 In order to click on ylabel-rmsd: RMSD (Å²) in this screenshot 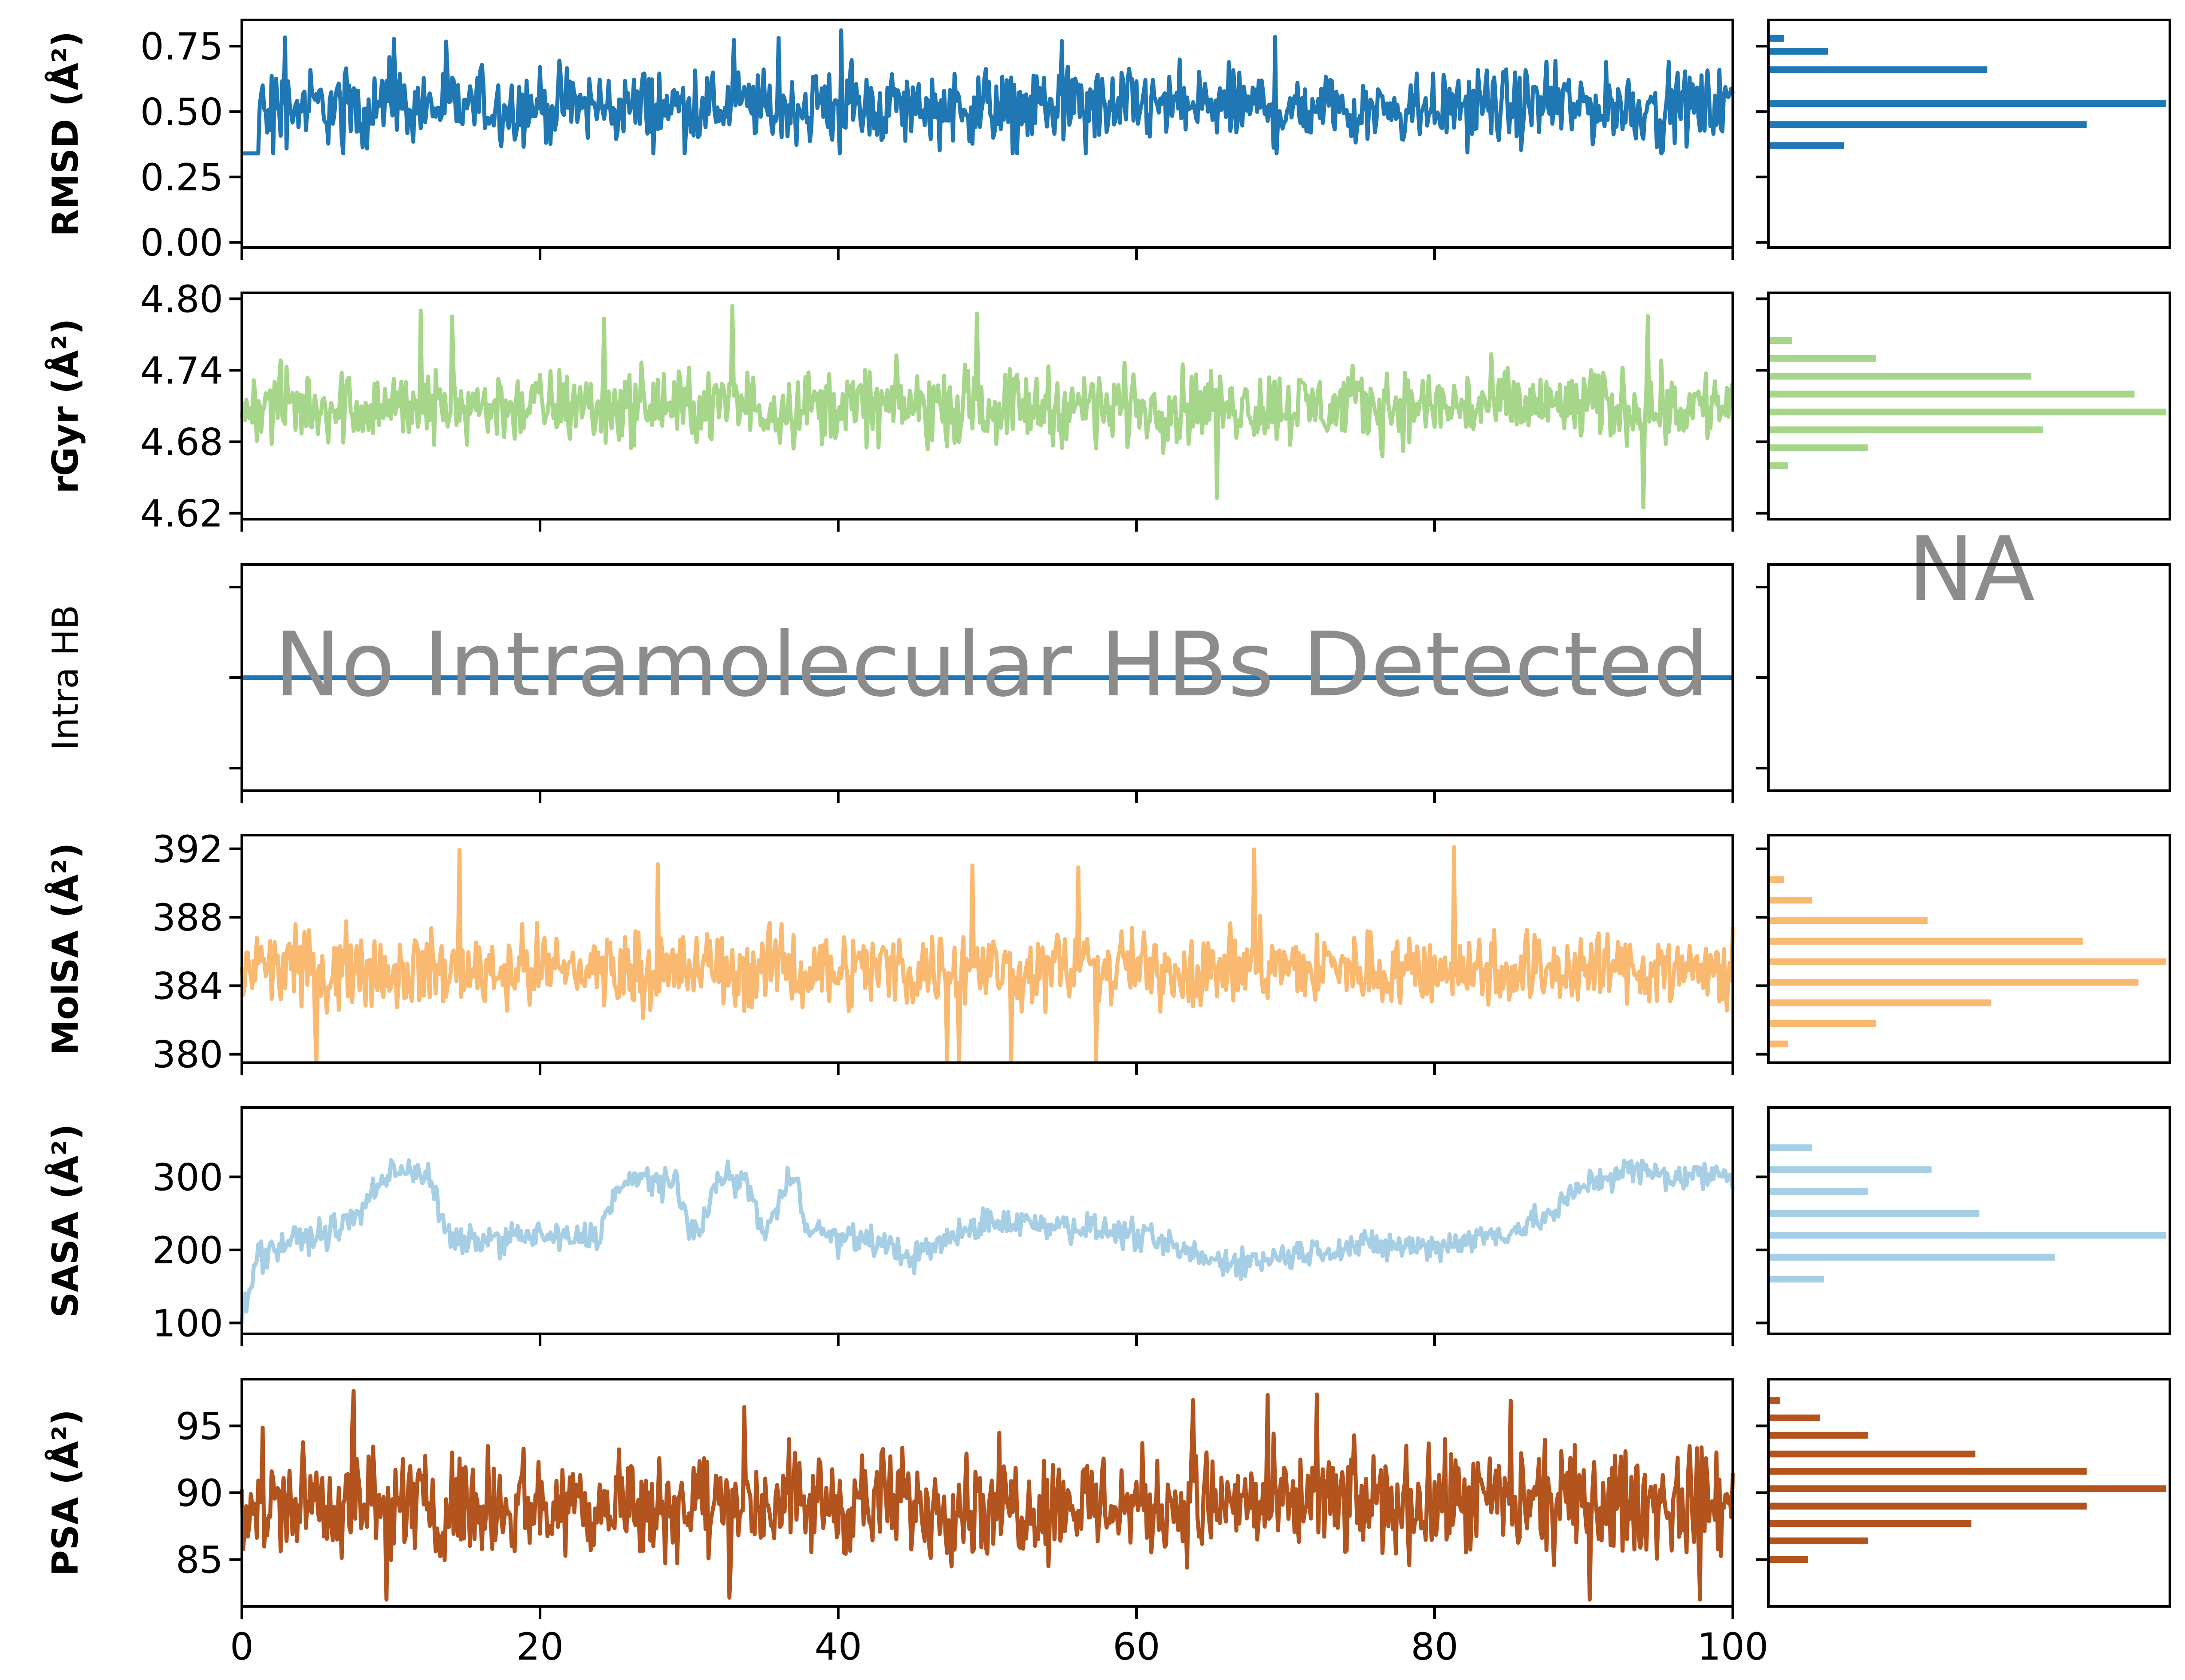, I will do `click(65, 134)`.